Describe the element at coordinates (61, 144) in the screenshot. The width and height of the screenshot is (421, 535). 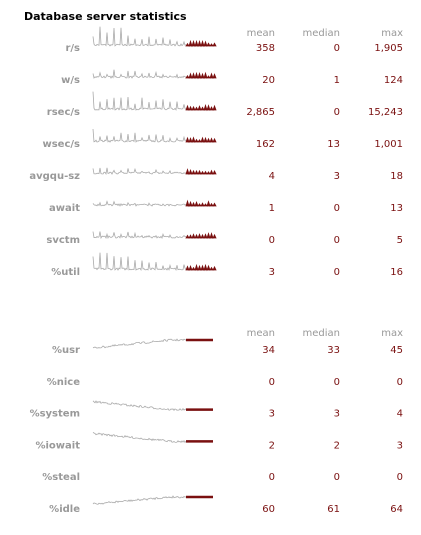
I see `row-label: wsec/s` at that location.